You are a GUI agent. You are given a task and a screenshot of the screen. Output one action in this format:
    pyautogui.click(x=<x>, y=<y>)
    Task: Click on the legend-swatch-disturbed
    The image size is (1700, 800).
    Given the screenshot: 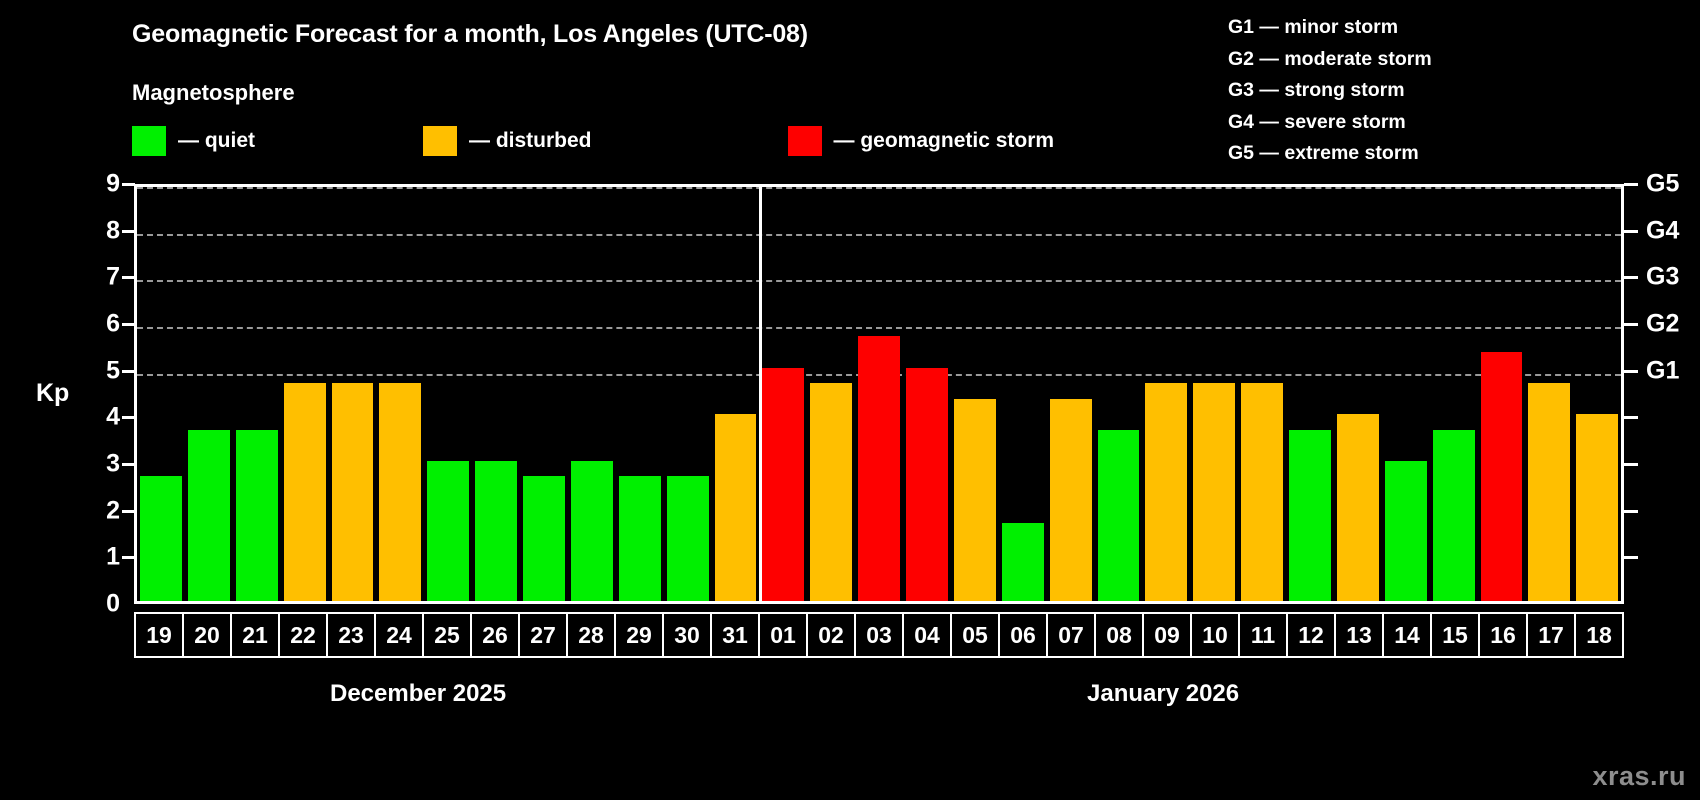 What is the action you would take?
    pyautogui.click(x=440, y=141)
    